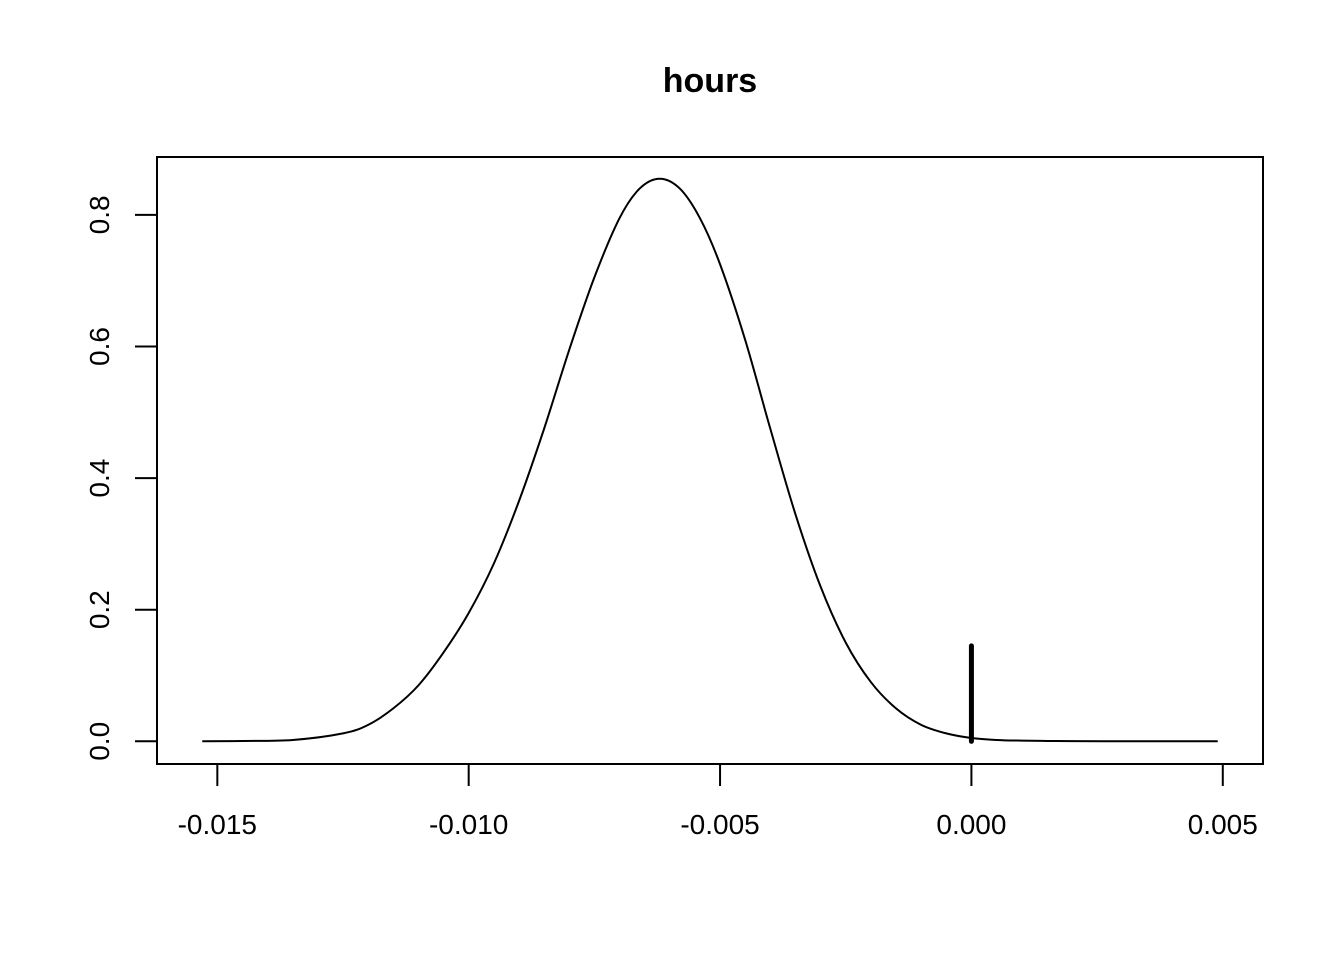 The width and height of the screenshot is (1344, 960). Describe the element at coordinates (99, 478) in the screenshot. I see `y-tick-label: 0.4` at that location.